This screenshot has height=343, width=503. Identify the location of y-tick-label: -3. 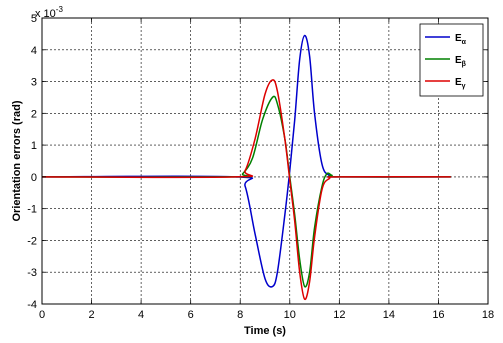
(32, 273).